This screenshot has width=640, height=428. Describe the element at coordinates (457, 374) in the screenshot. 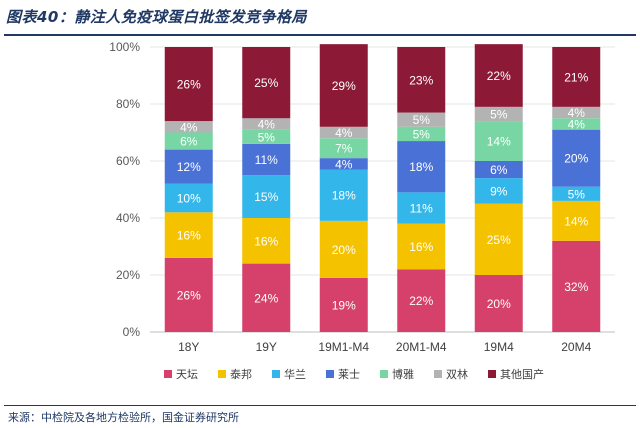

I see `legend-label: 双林` at that location.